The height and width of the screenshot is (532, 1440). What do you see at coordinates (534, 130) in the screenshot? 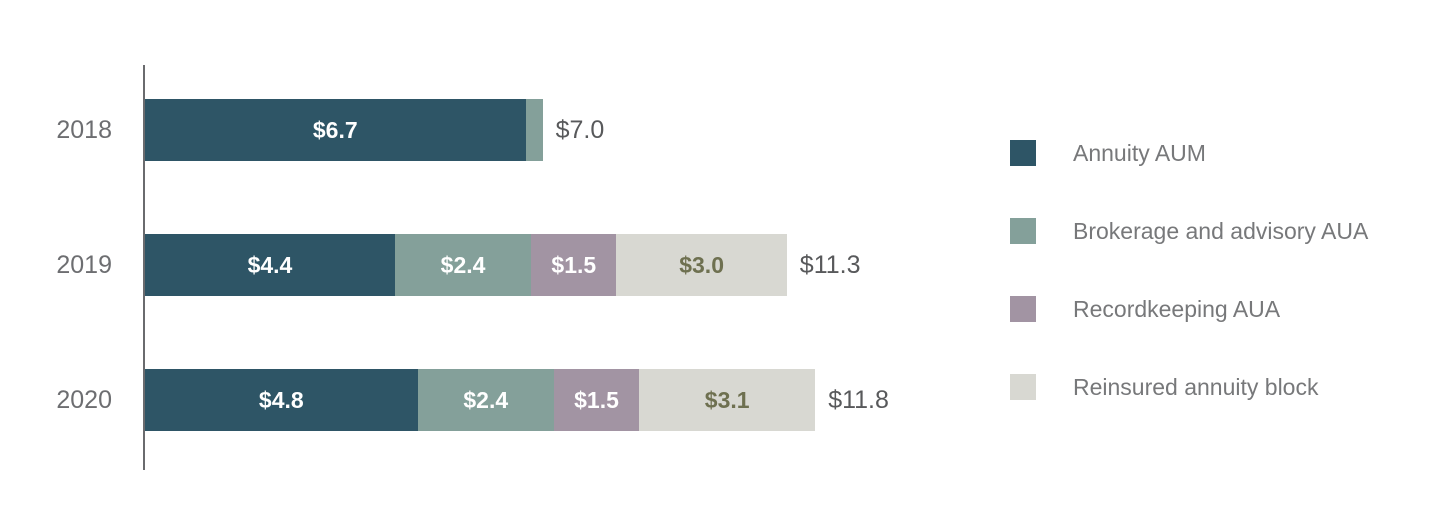
I see `bar-segment` at bounding box center [534, 130].